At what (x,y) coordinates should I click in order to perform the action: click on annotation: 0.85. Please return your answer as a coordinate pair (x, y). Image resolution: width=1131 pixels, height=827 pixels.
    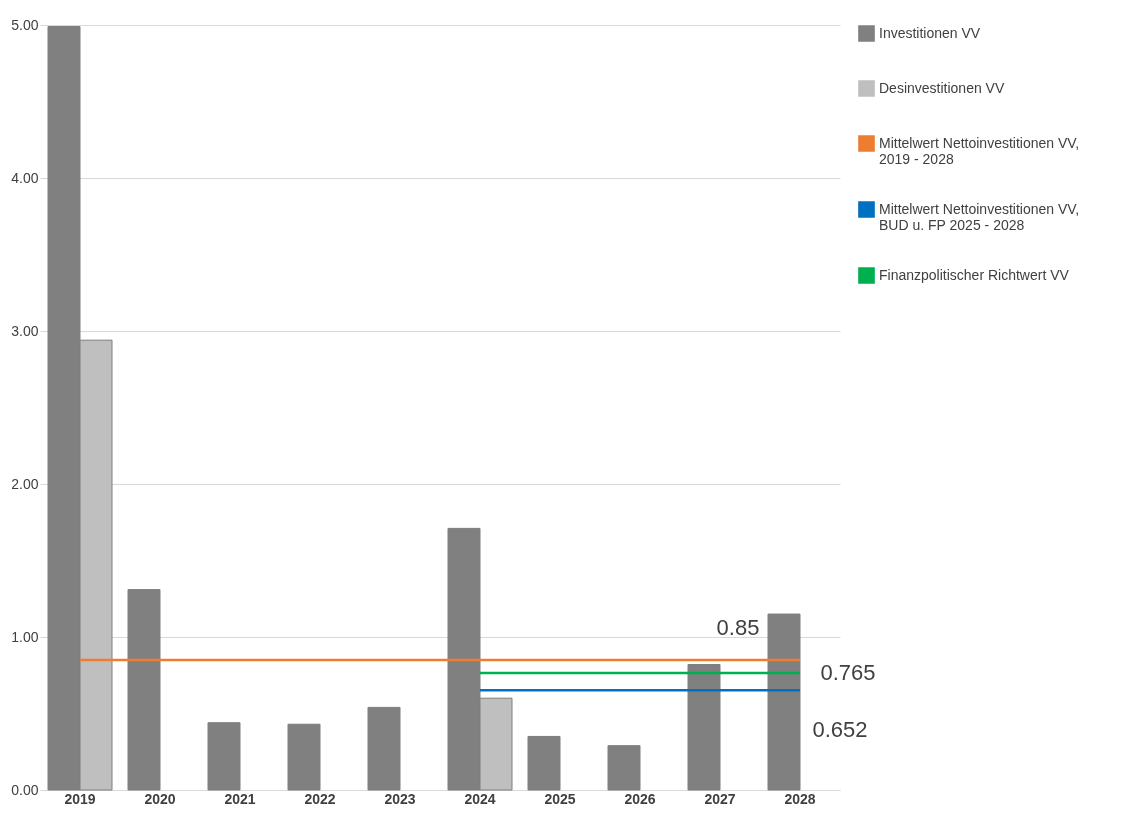
    Looking at the image, I should click on (738, 627).